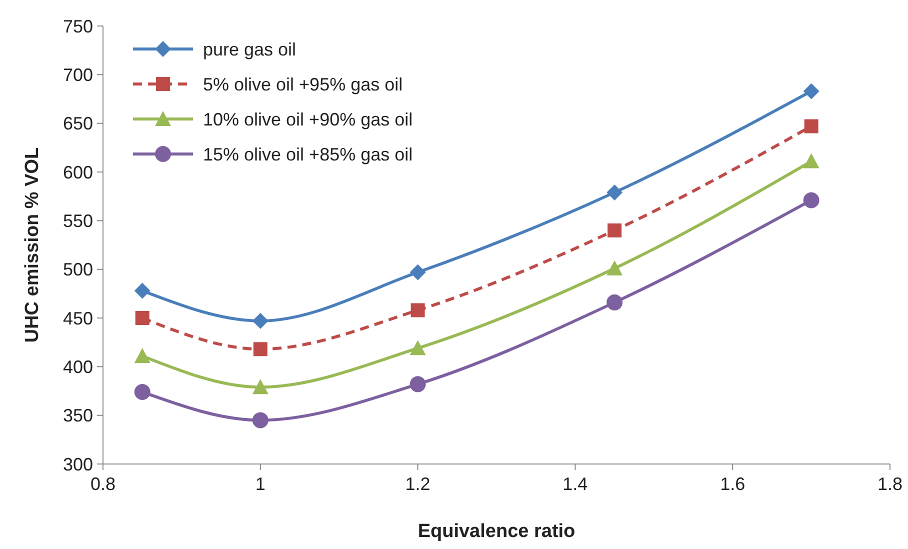  Describe the element at coordinates (249, 49) in the screenshot. I see `legend-label: pure gas oil` at that location.